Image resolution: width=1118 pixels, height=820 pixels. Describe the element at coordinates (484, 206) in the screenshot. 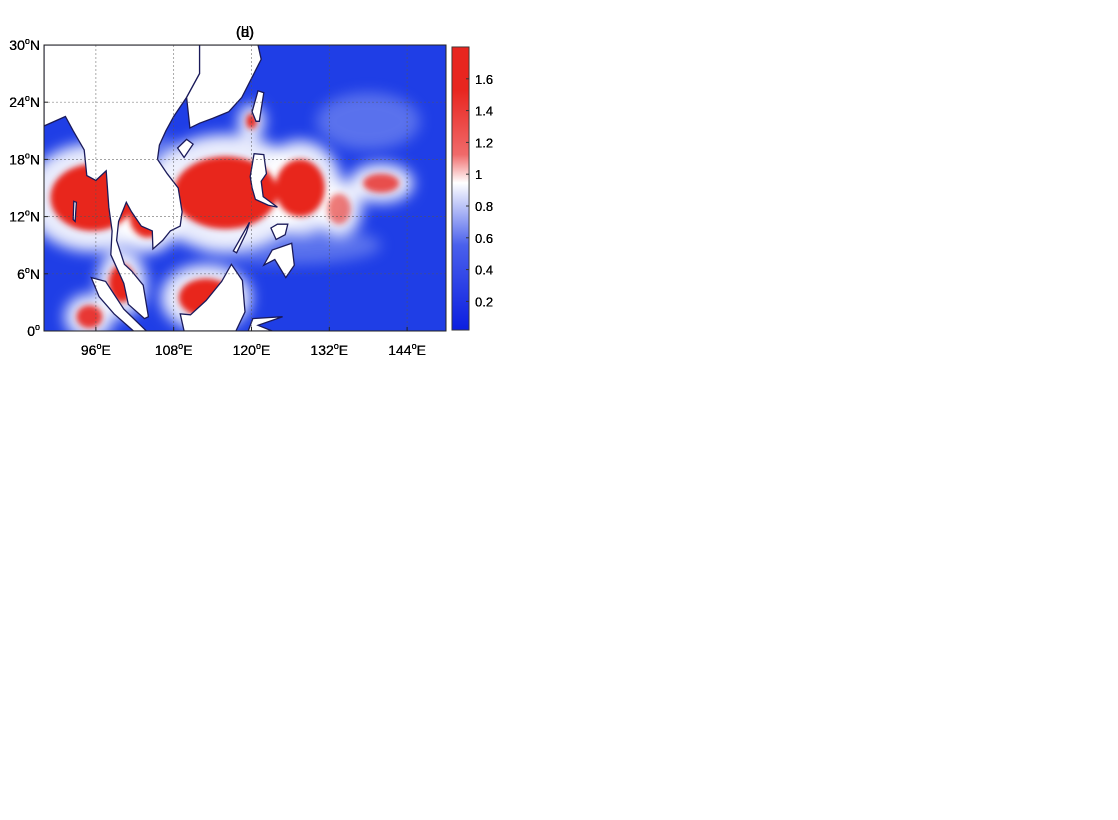

I see `colorbar-tick-label: 0.8` at that location.